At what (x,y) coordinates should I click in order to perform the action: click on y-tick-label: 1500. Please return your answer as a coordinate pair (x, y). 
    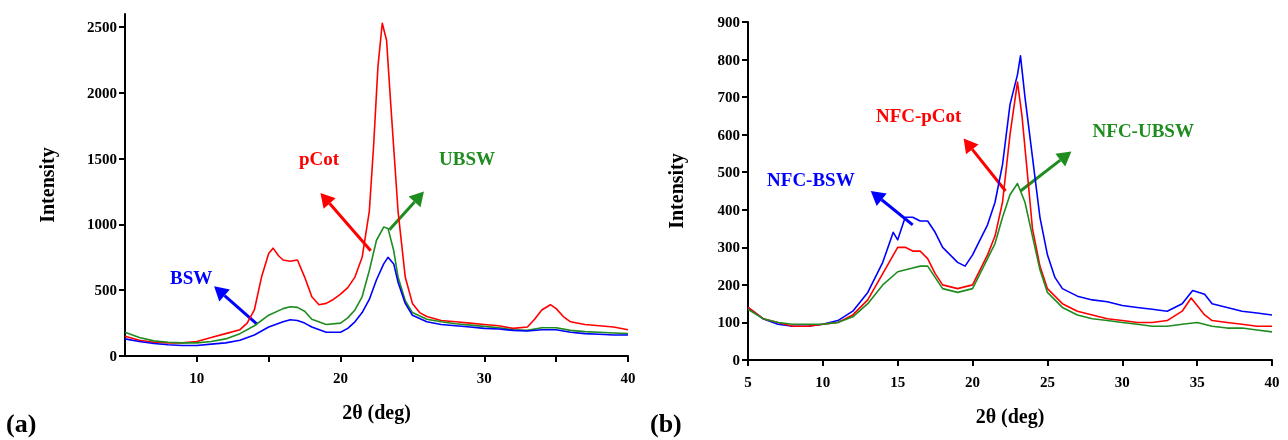
    Looking at the image, I should click on (102, 158).